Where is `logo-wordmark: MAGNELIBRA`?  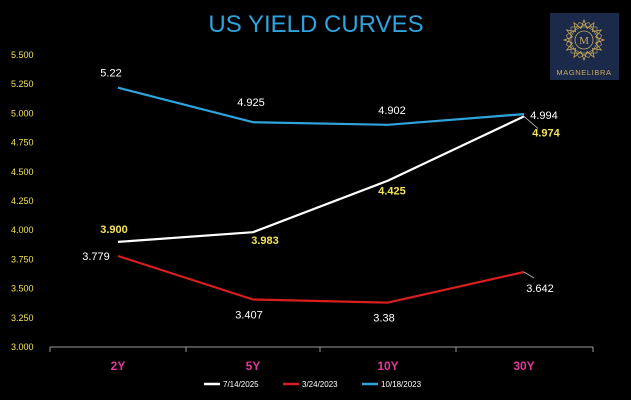 logo-wordmark: MAGNELIBRA is located at coordinates (583, 72).